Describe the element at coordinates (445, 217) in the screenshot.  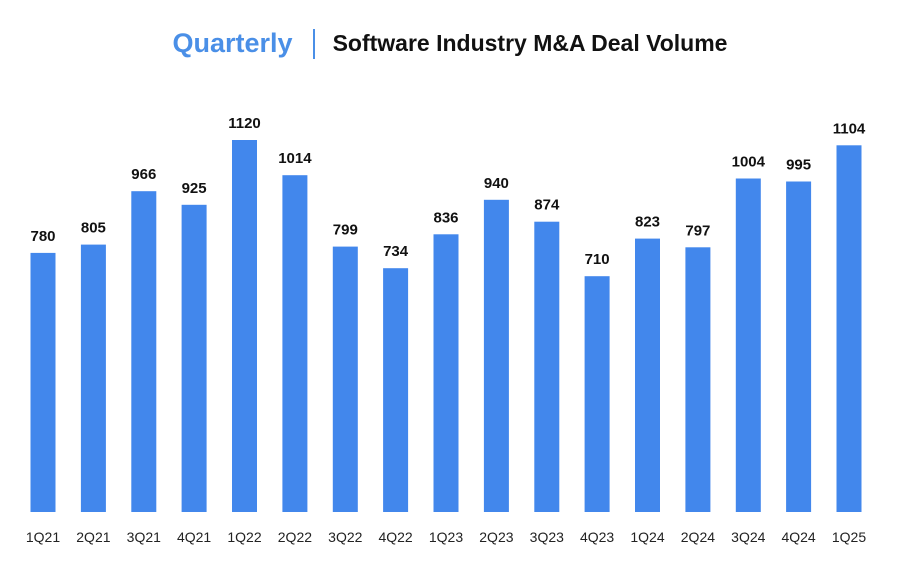
I see `data-label-1Q23: 836` at that location.